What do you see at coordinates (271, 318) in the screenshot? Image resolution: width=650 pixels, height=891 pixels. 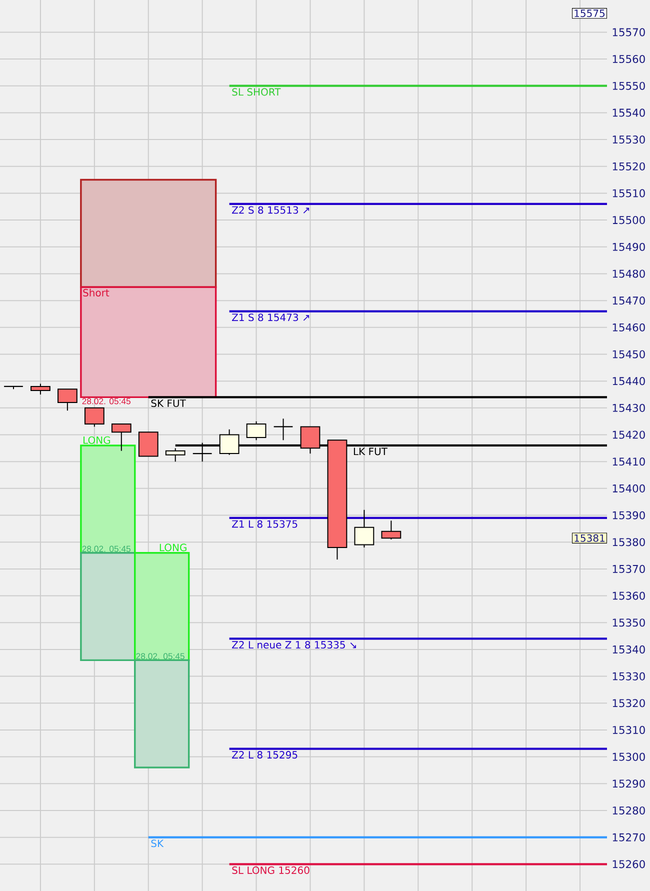 I see `series-label: Z1 S 8 15473 ↗` at bounding box center [271, 318].